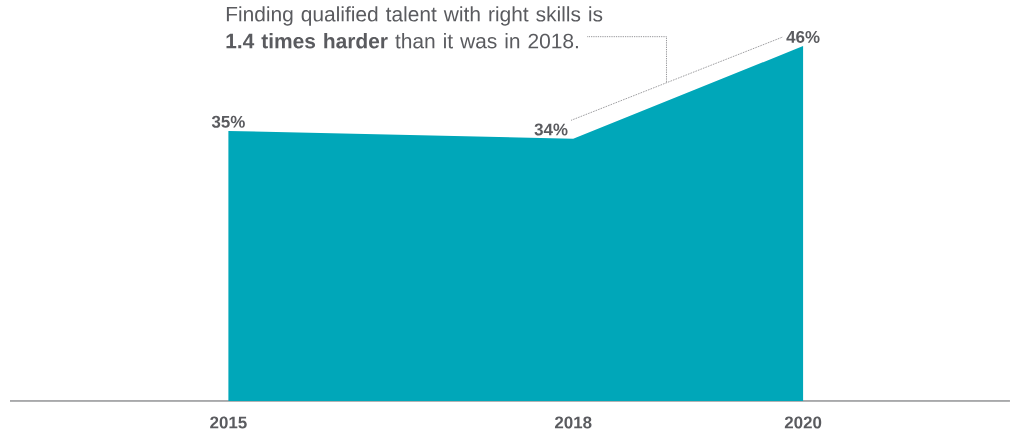  What do you see at coordinates (803, 36) in the screenshot?
I see `data-label: 46%` at bounding box center [803, 36].